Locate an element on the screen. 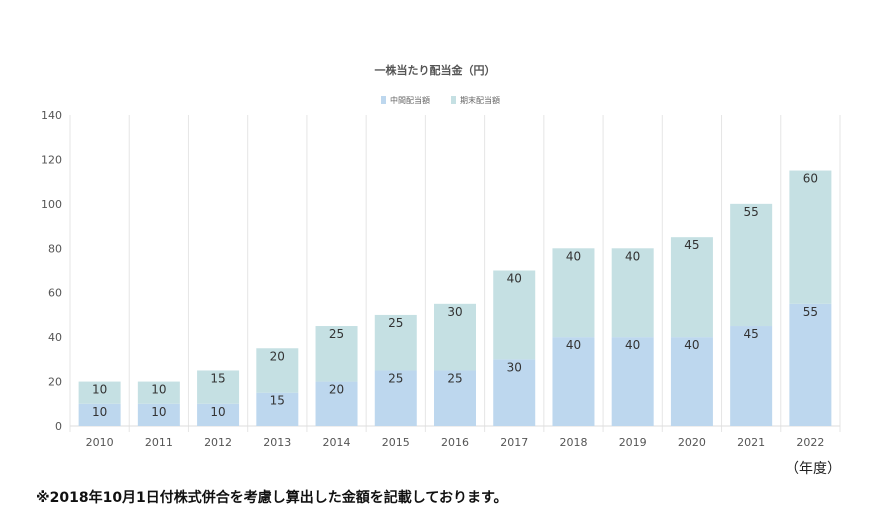  y-tick-label: 80 is located at coordinates (55, 248).